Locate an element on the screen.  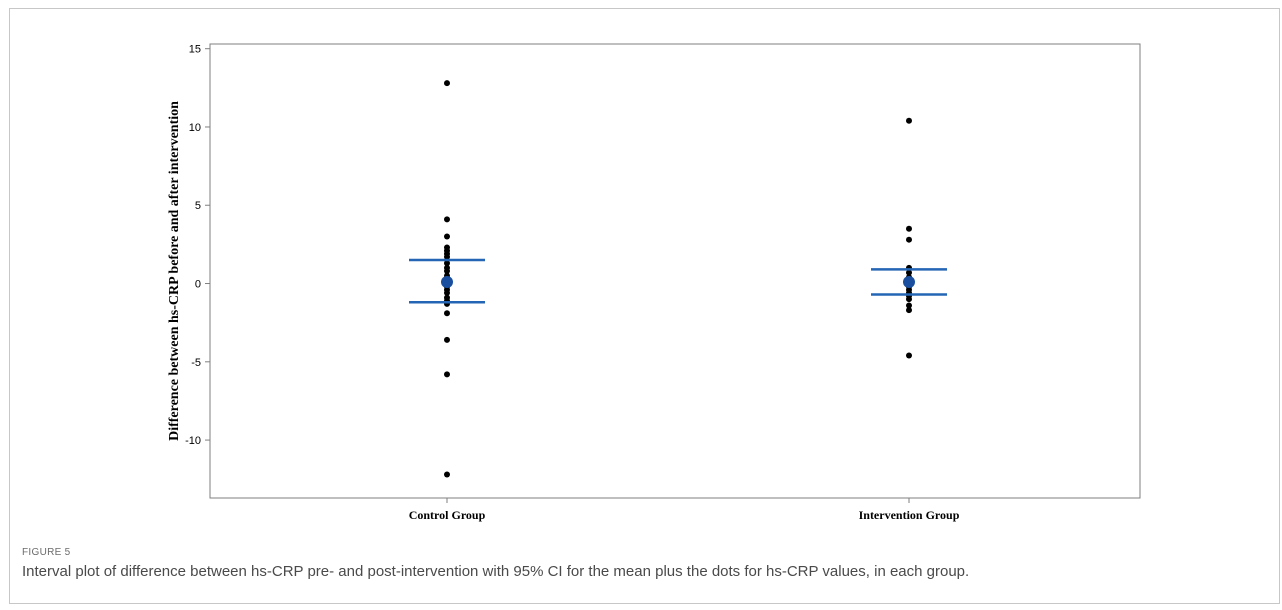
x-axis: Control Group Intervention Group is located at coordinates (684, 510).